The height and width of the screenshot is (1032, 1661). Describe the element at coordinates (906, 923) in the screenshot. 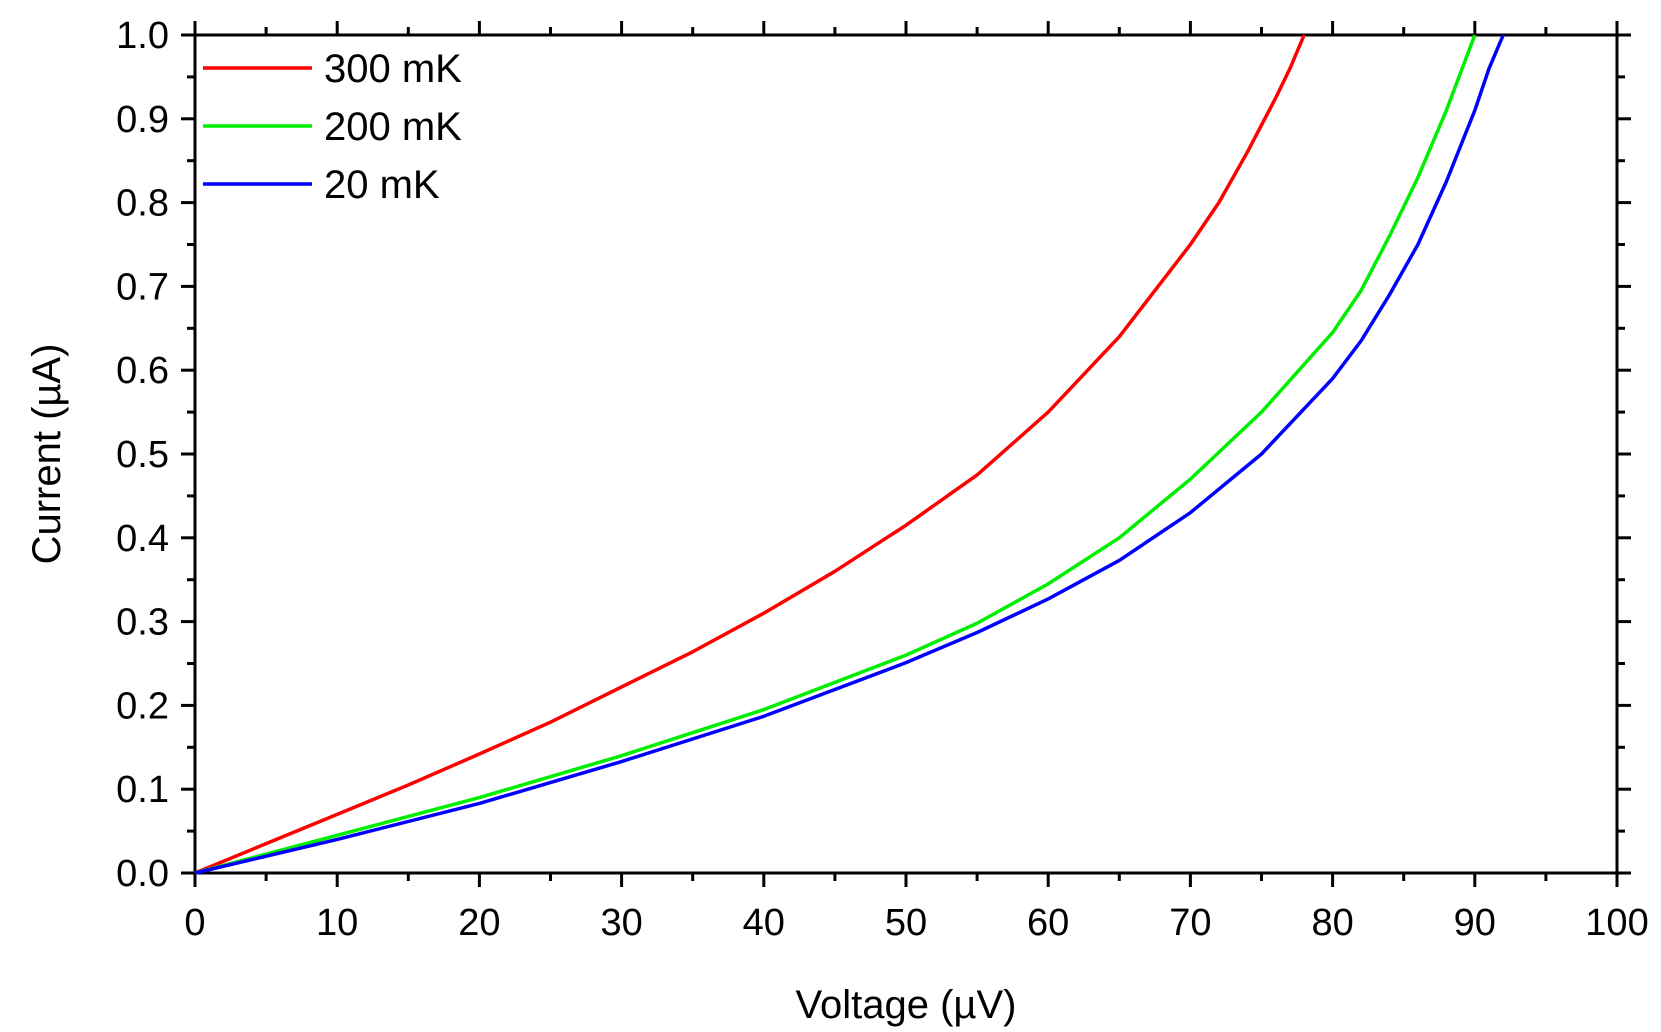

I see `x-tick-label: 50` at that location.